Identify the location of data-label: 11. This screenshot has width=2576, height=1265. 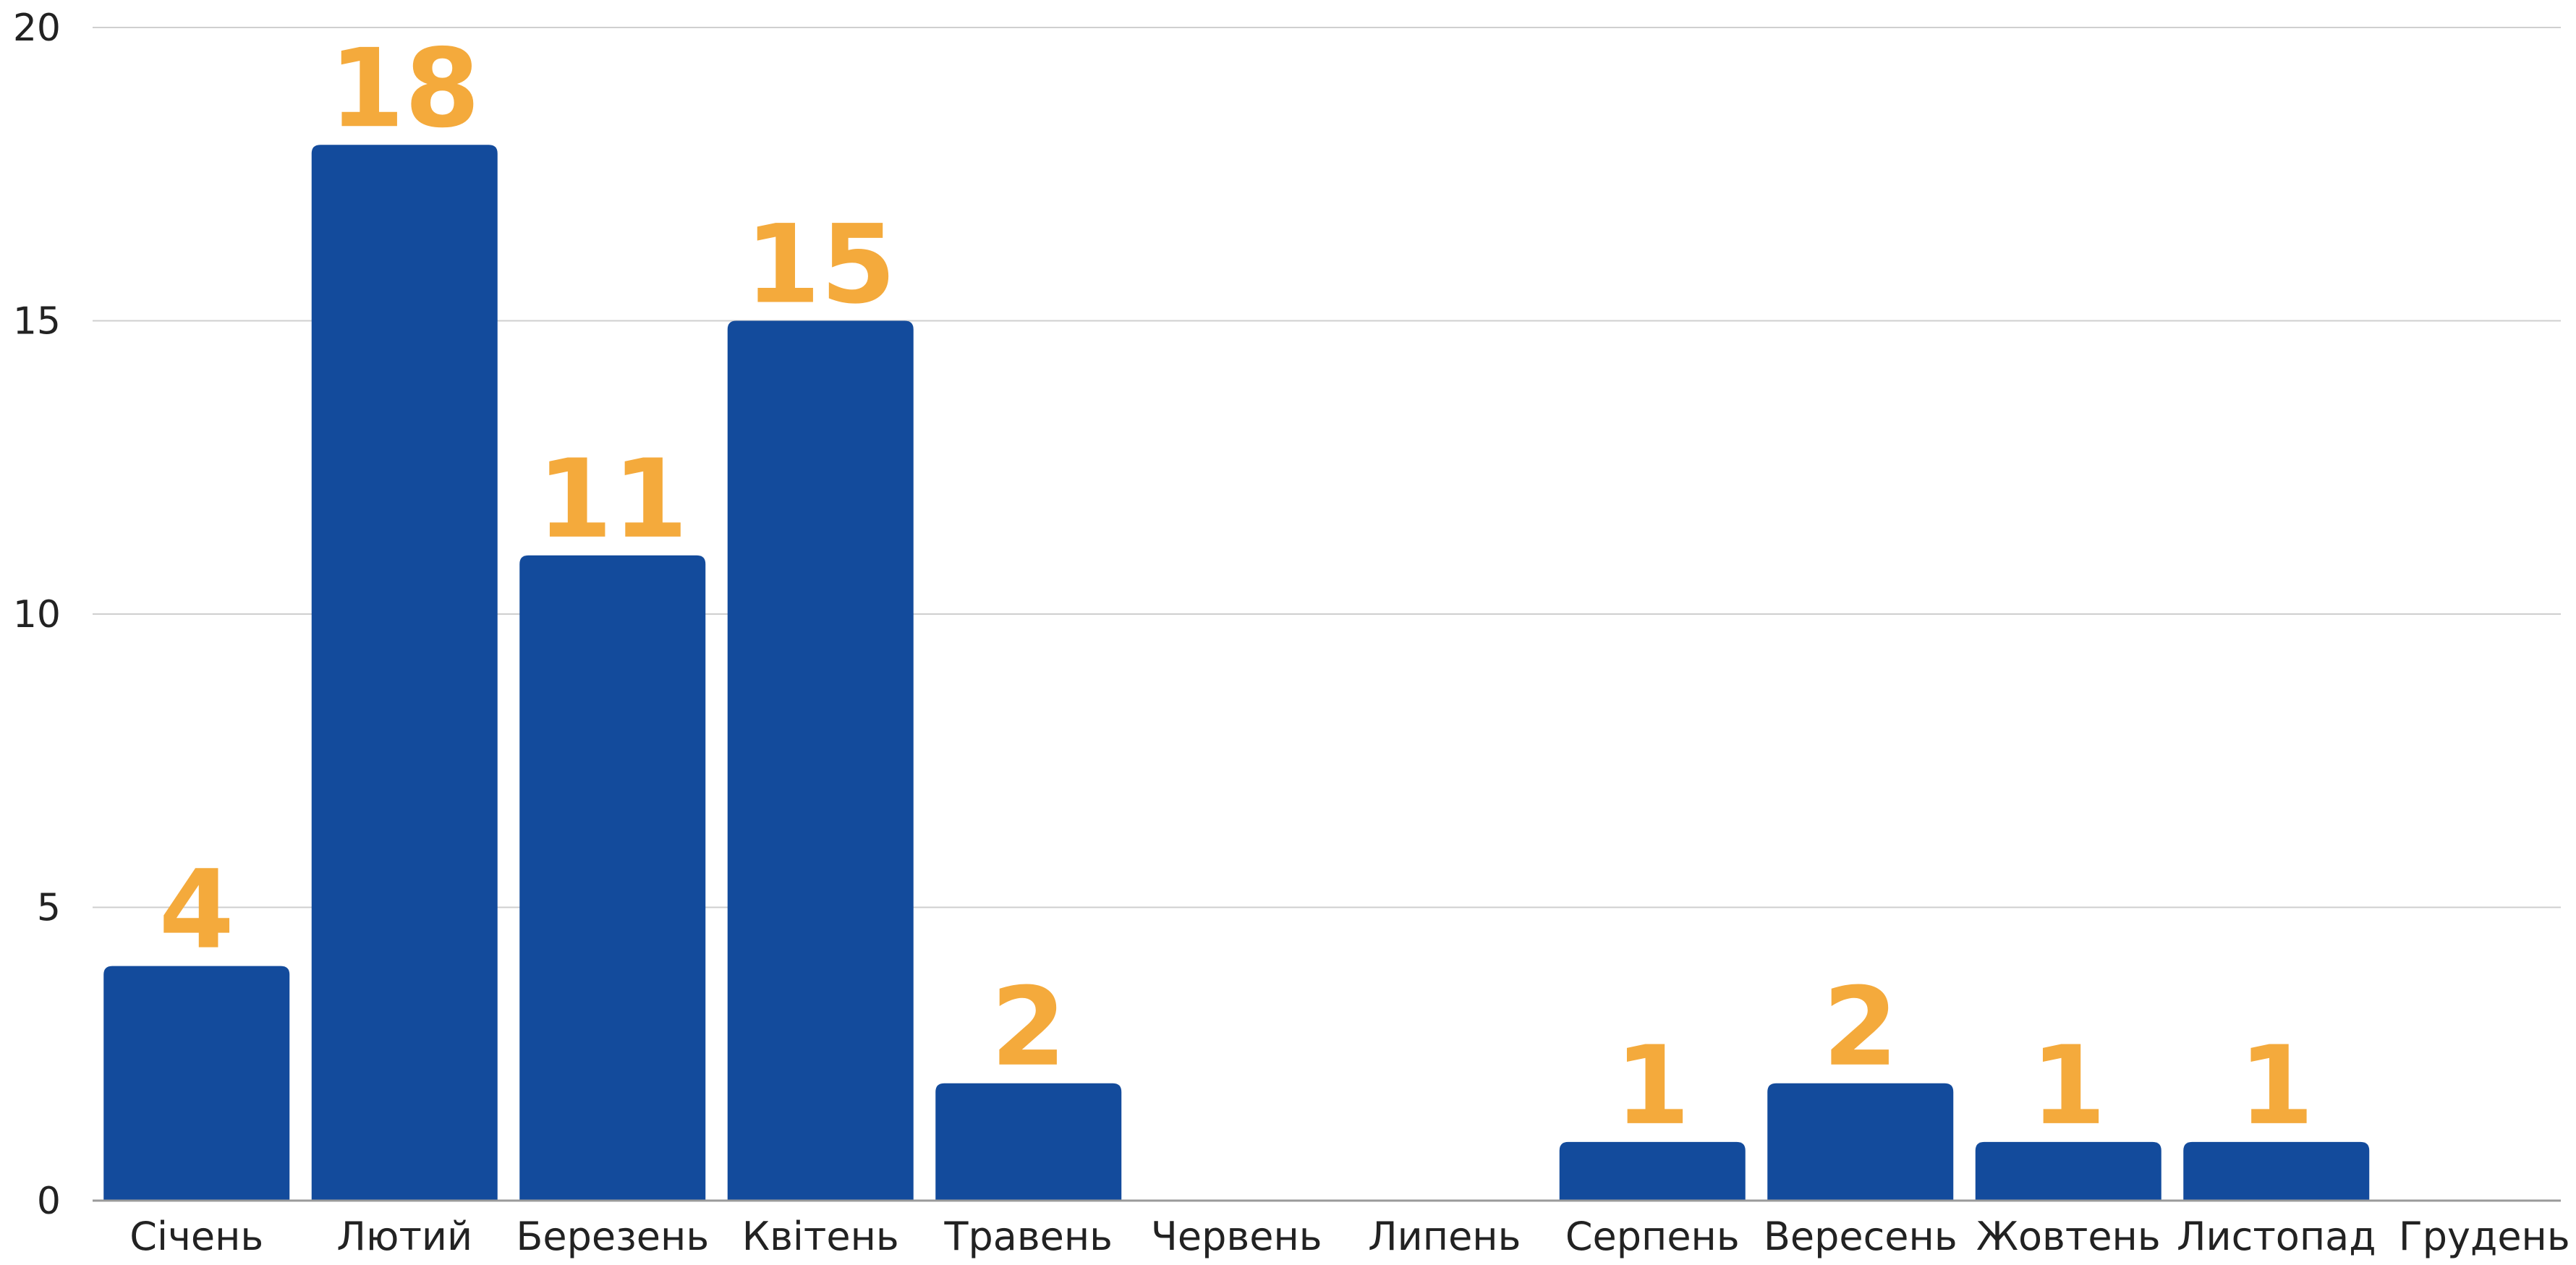
(612, 500).